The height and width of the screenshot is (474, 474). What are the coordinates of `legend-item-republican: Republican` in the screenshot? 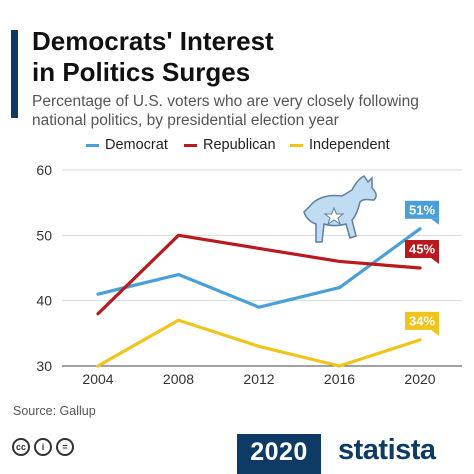 It's located at (230, 145).